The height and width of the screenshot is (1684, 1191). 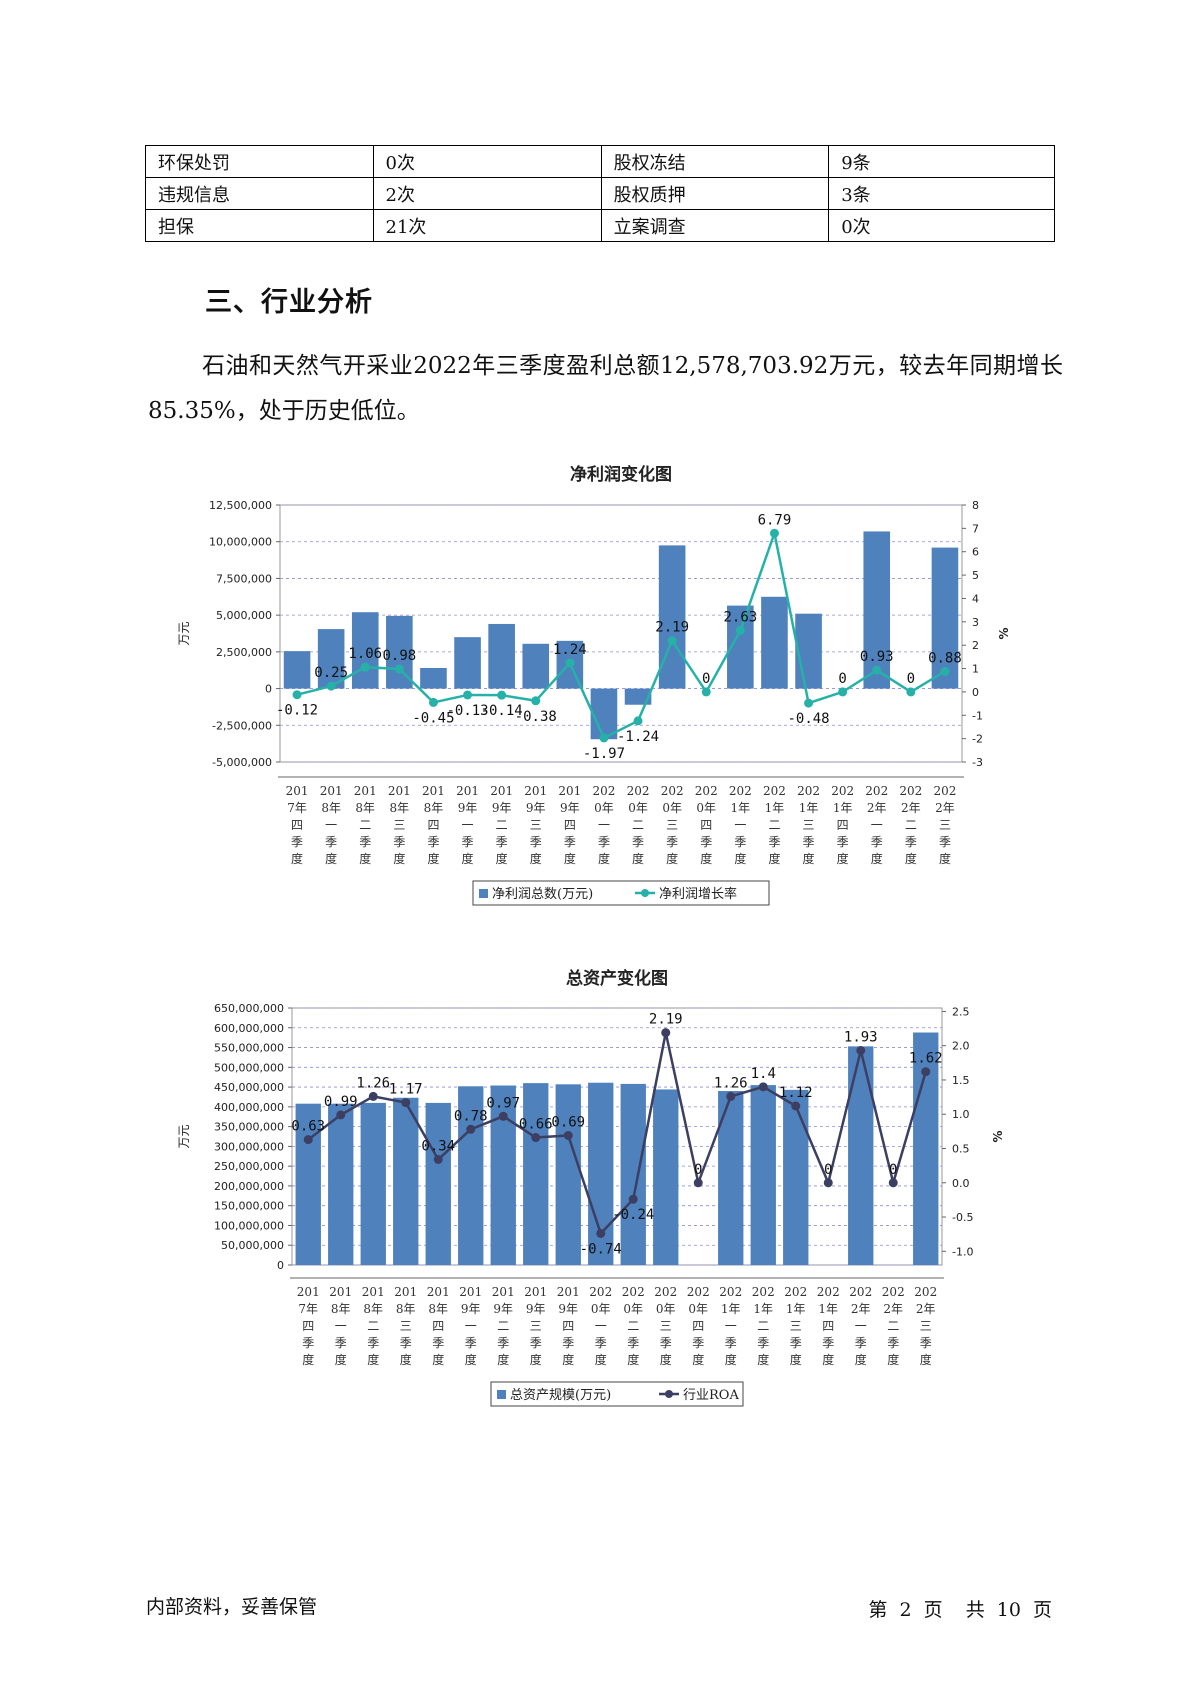 What do you see at coordinates (960, 1608) in the screenshot?
I see `footer-page-number: 第 2 页 共 10 页` at bounding box center [960, 1608].